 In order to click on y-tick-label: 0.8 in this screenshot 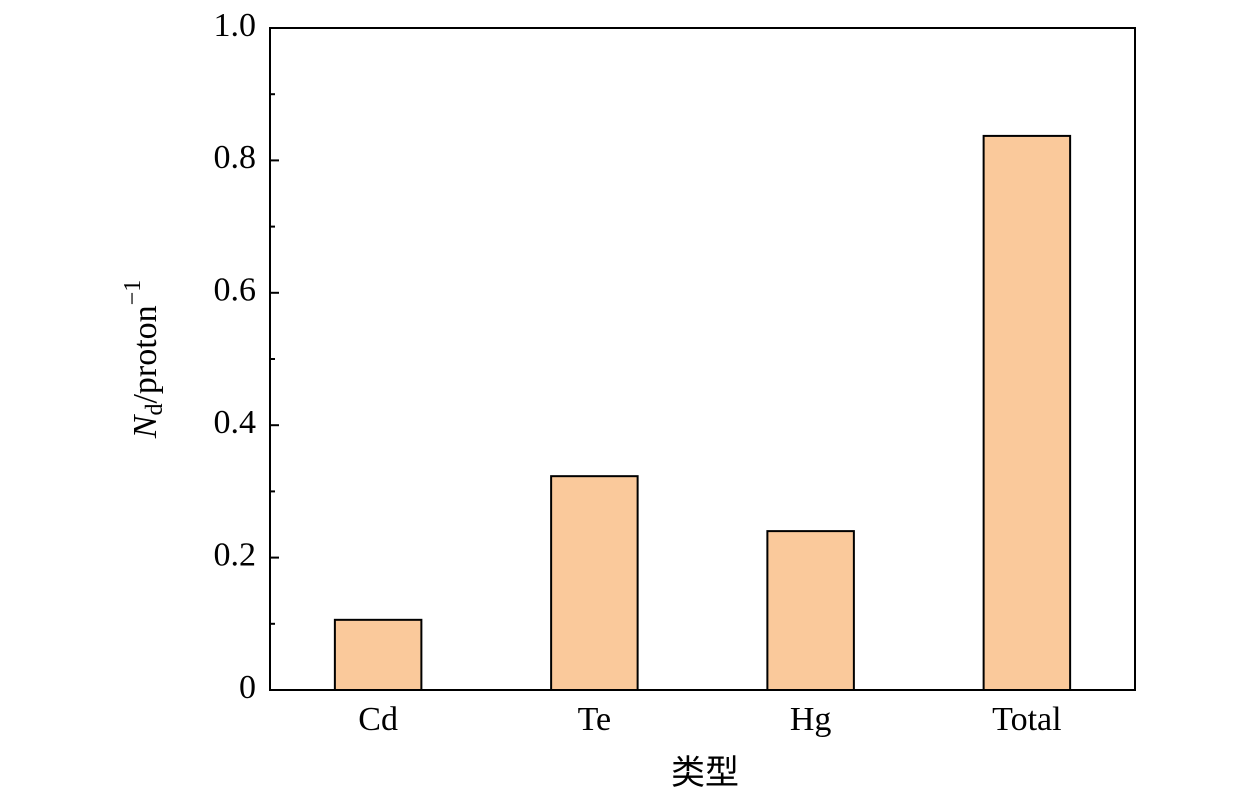, I will do `click(235, 157)`.